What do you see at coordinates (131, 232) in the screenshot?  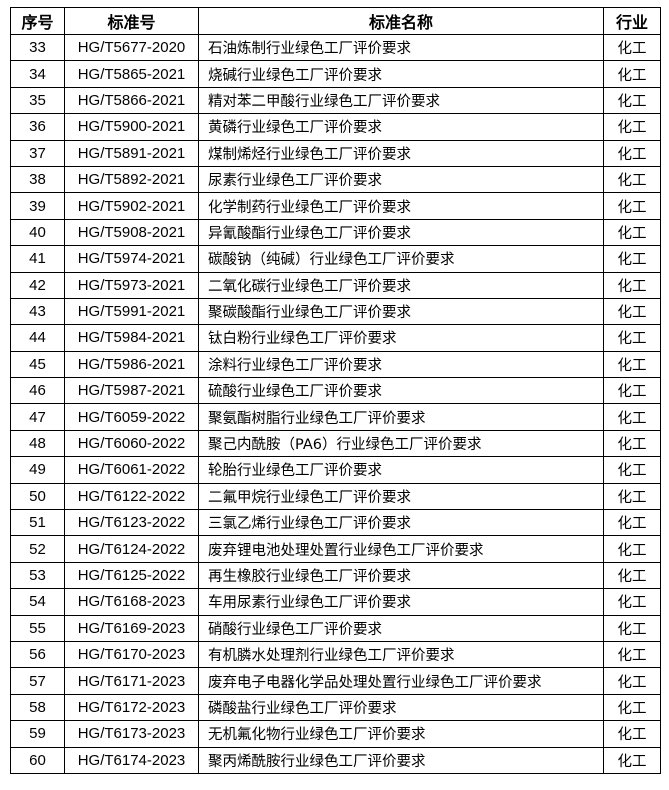 I see `cell-standard-no: HG/T5908-2021` at bounding box center [131, 232].